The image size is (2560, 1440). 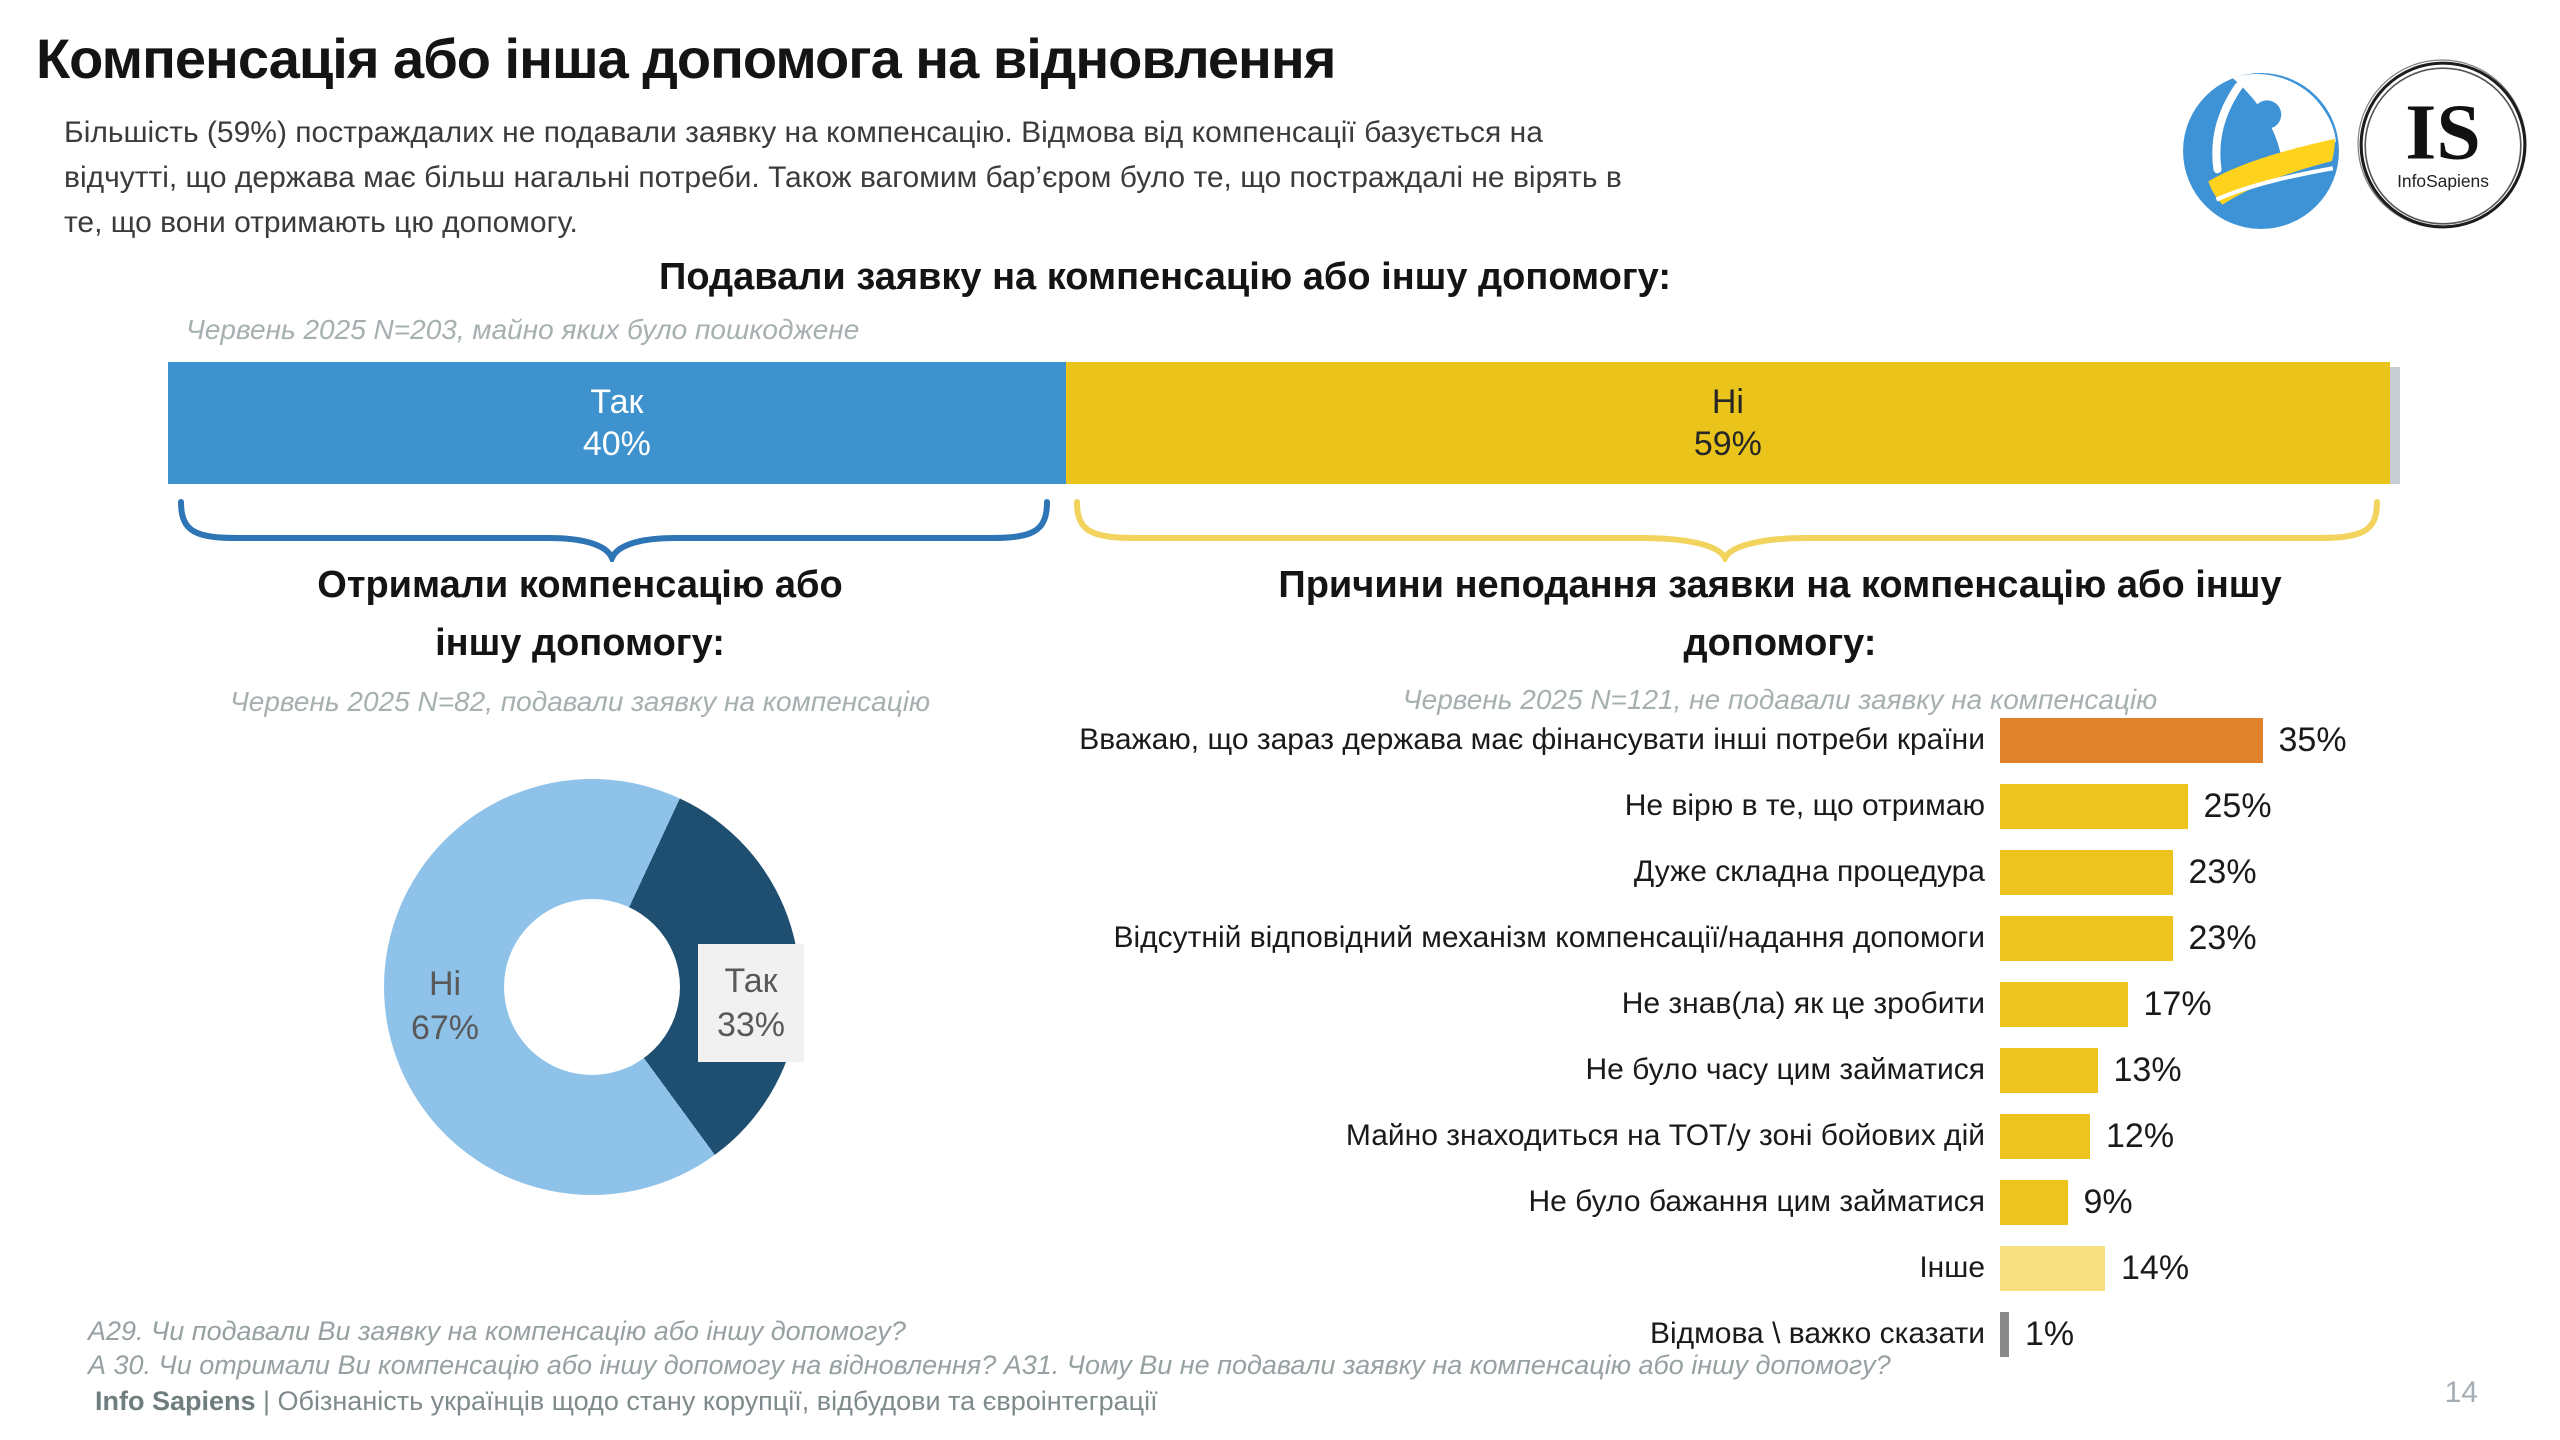 What do you see at coordinates (2443, 181) in the screenshot?
I see `is-wordmark: InfoSapiens` at bounding box center [2443, 181].